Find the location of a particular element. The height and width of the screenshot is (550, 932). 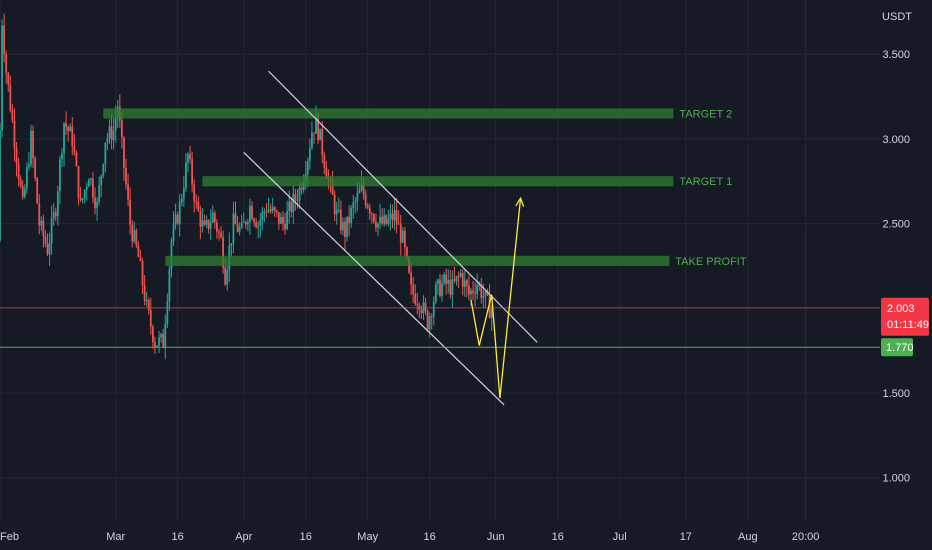

x-tick-label: Jul is located at coordinates (620, 537).